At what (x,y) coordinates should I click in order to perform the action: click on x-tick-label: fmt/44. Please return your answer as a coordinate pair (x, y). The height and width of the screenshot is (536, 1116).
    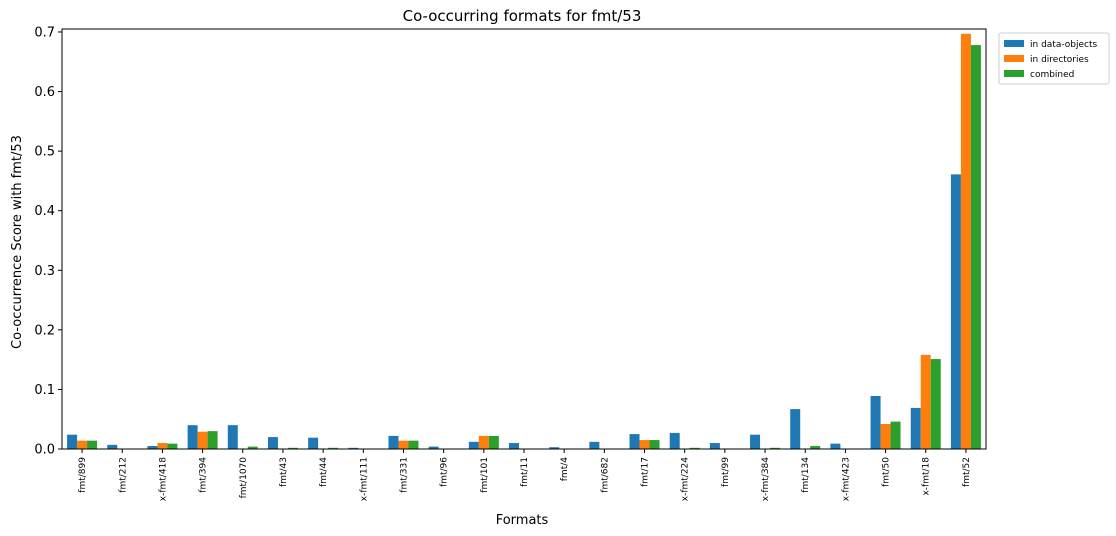
    Looking at the image, I should click on (324, 472).